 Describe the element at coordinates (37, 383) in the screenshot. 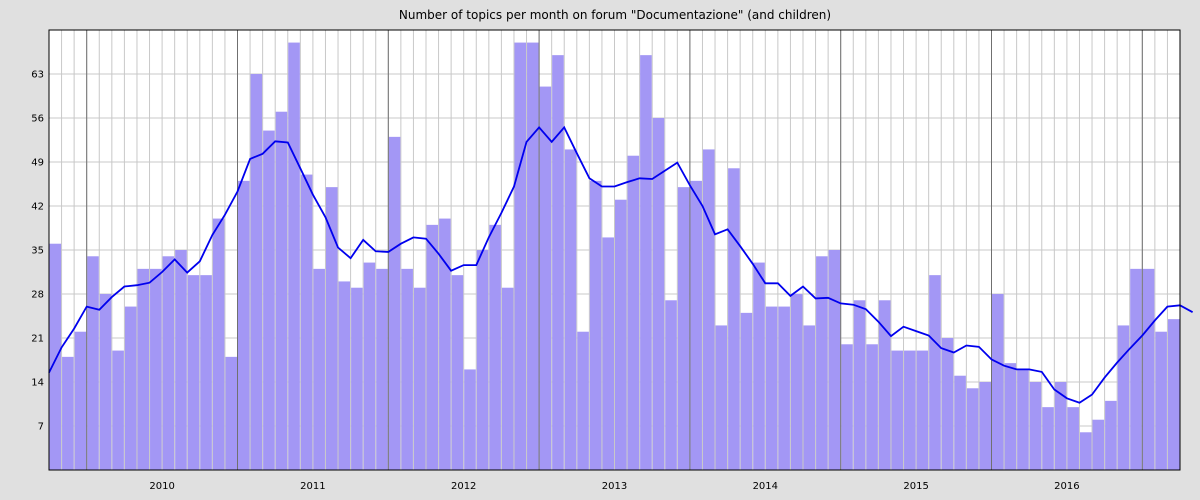

I see `y-tick-label: 14` at that location.